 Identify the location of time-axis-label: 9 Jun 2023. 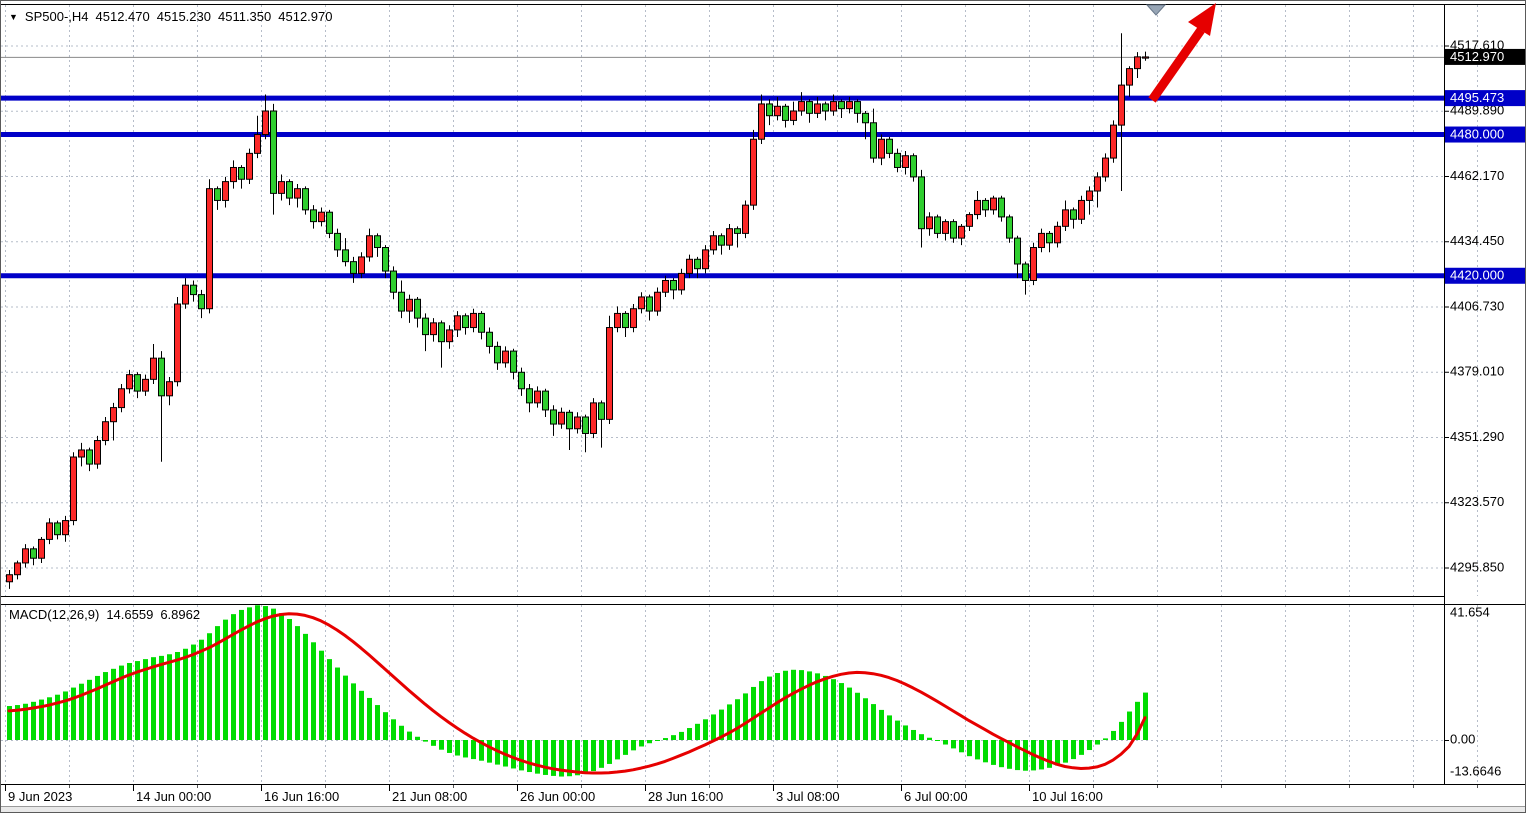
(40, 796).